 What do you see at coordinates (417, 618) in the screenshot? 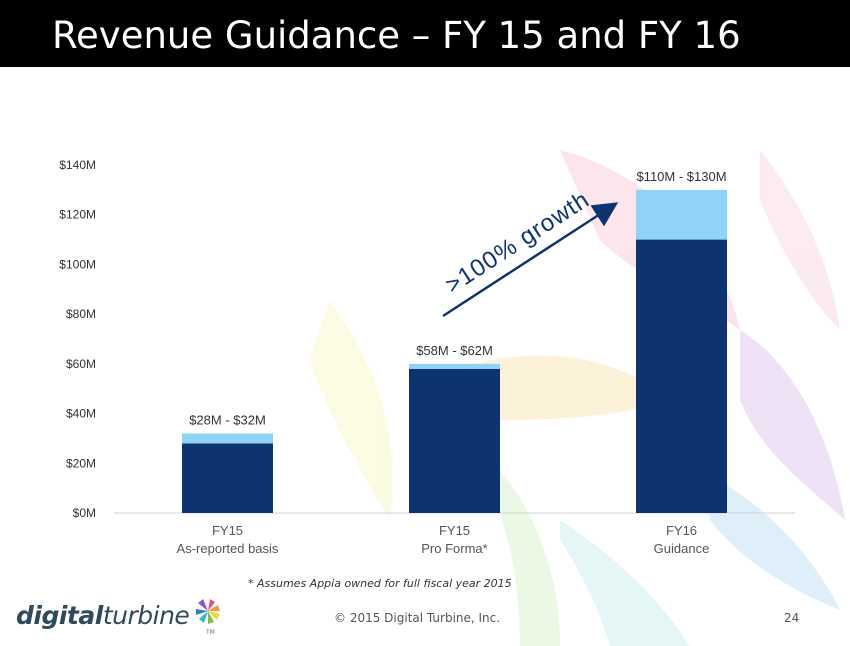
I see `copyright: © 2015 Digital Turbine, Inc.` at bounding box center [417, 618].